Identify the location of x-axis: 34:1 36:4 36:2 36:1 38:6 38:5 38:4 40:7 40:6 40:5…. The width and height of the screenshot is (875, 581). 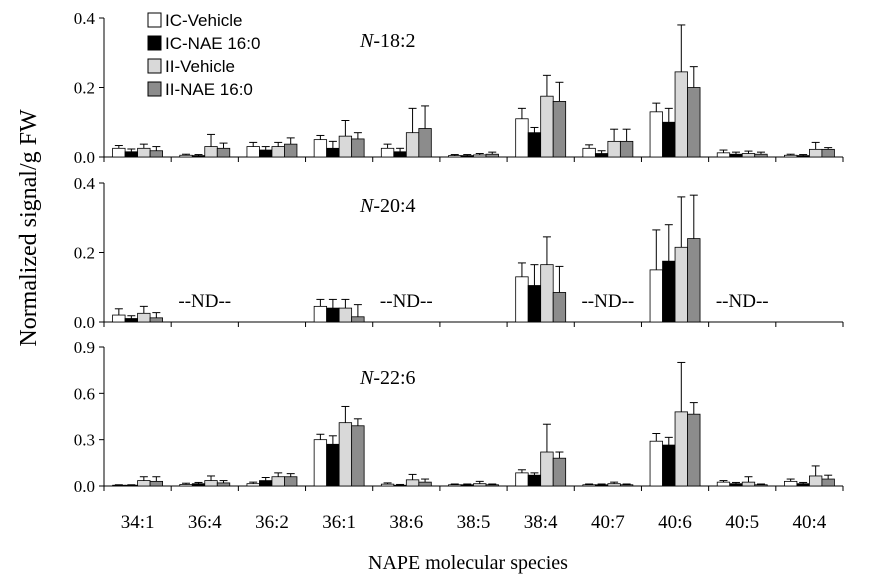
(474, 522).